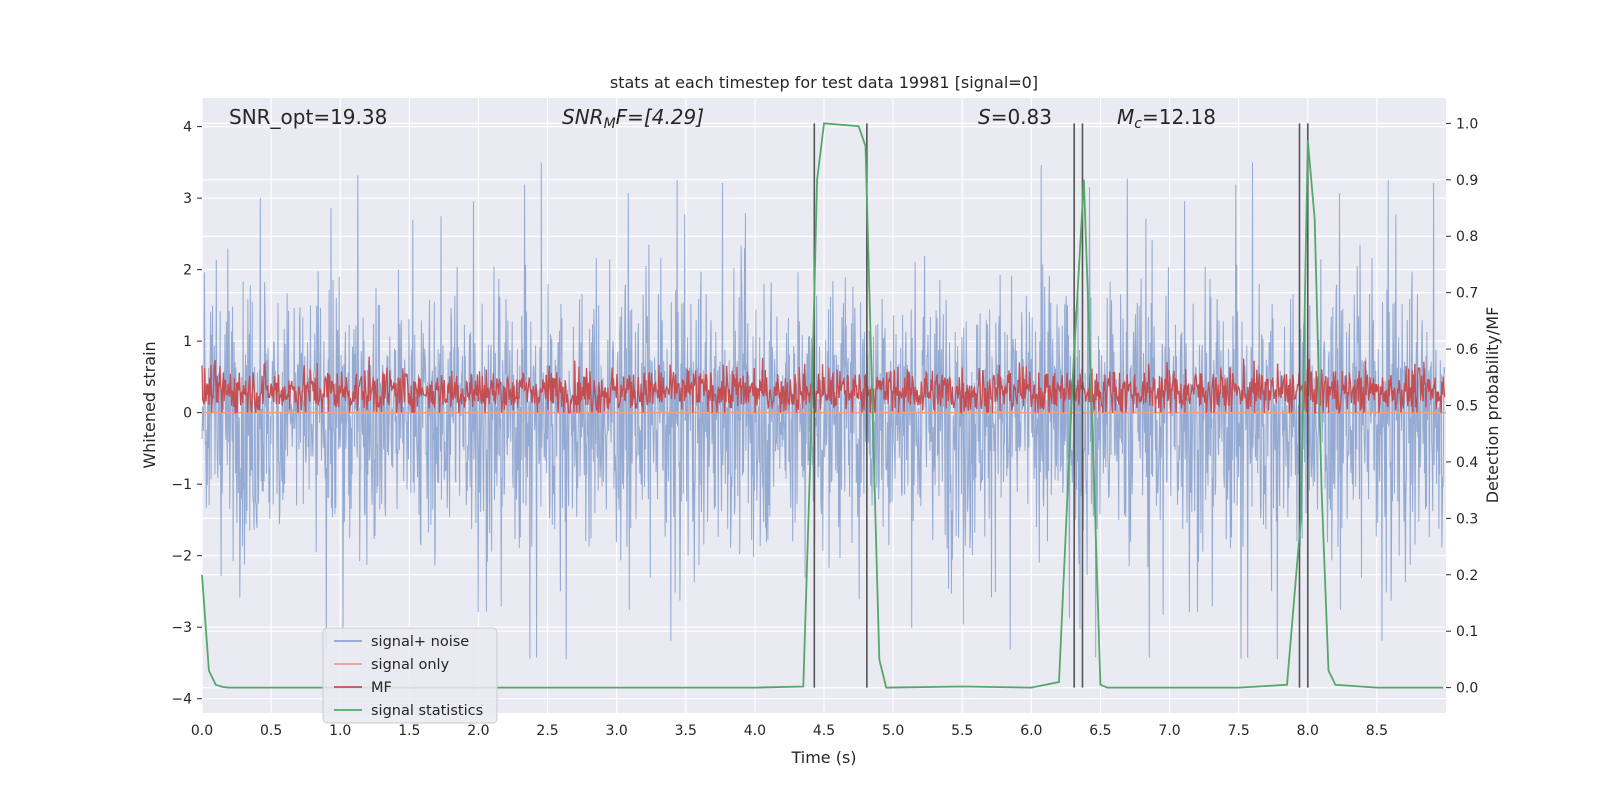 The height and width of the screenshot is (800, 1600). What do you see at coordinates (181, 628) in the screenshot?
I see `y-left-tick-label: −3` at bounding box center [181, 628].